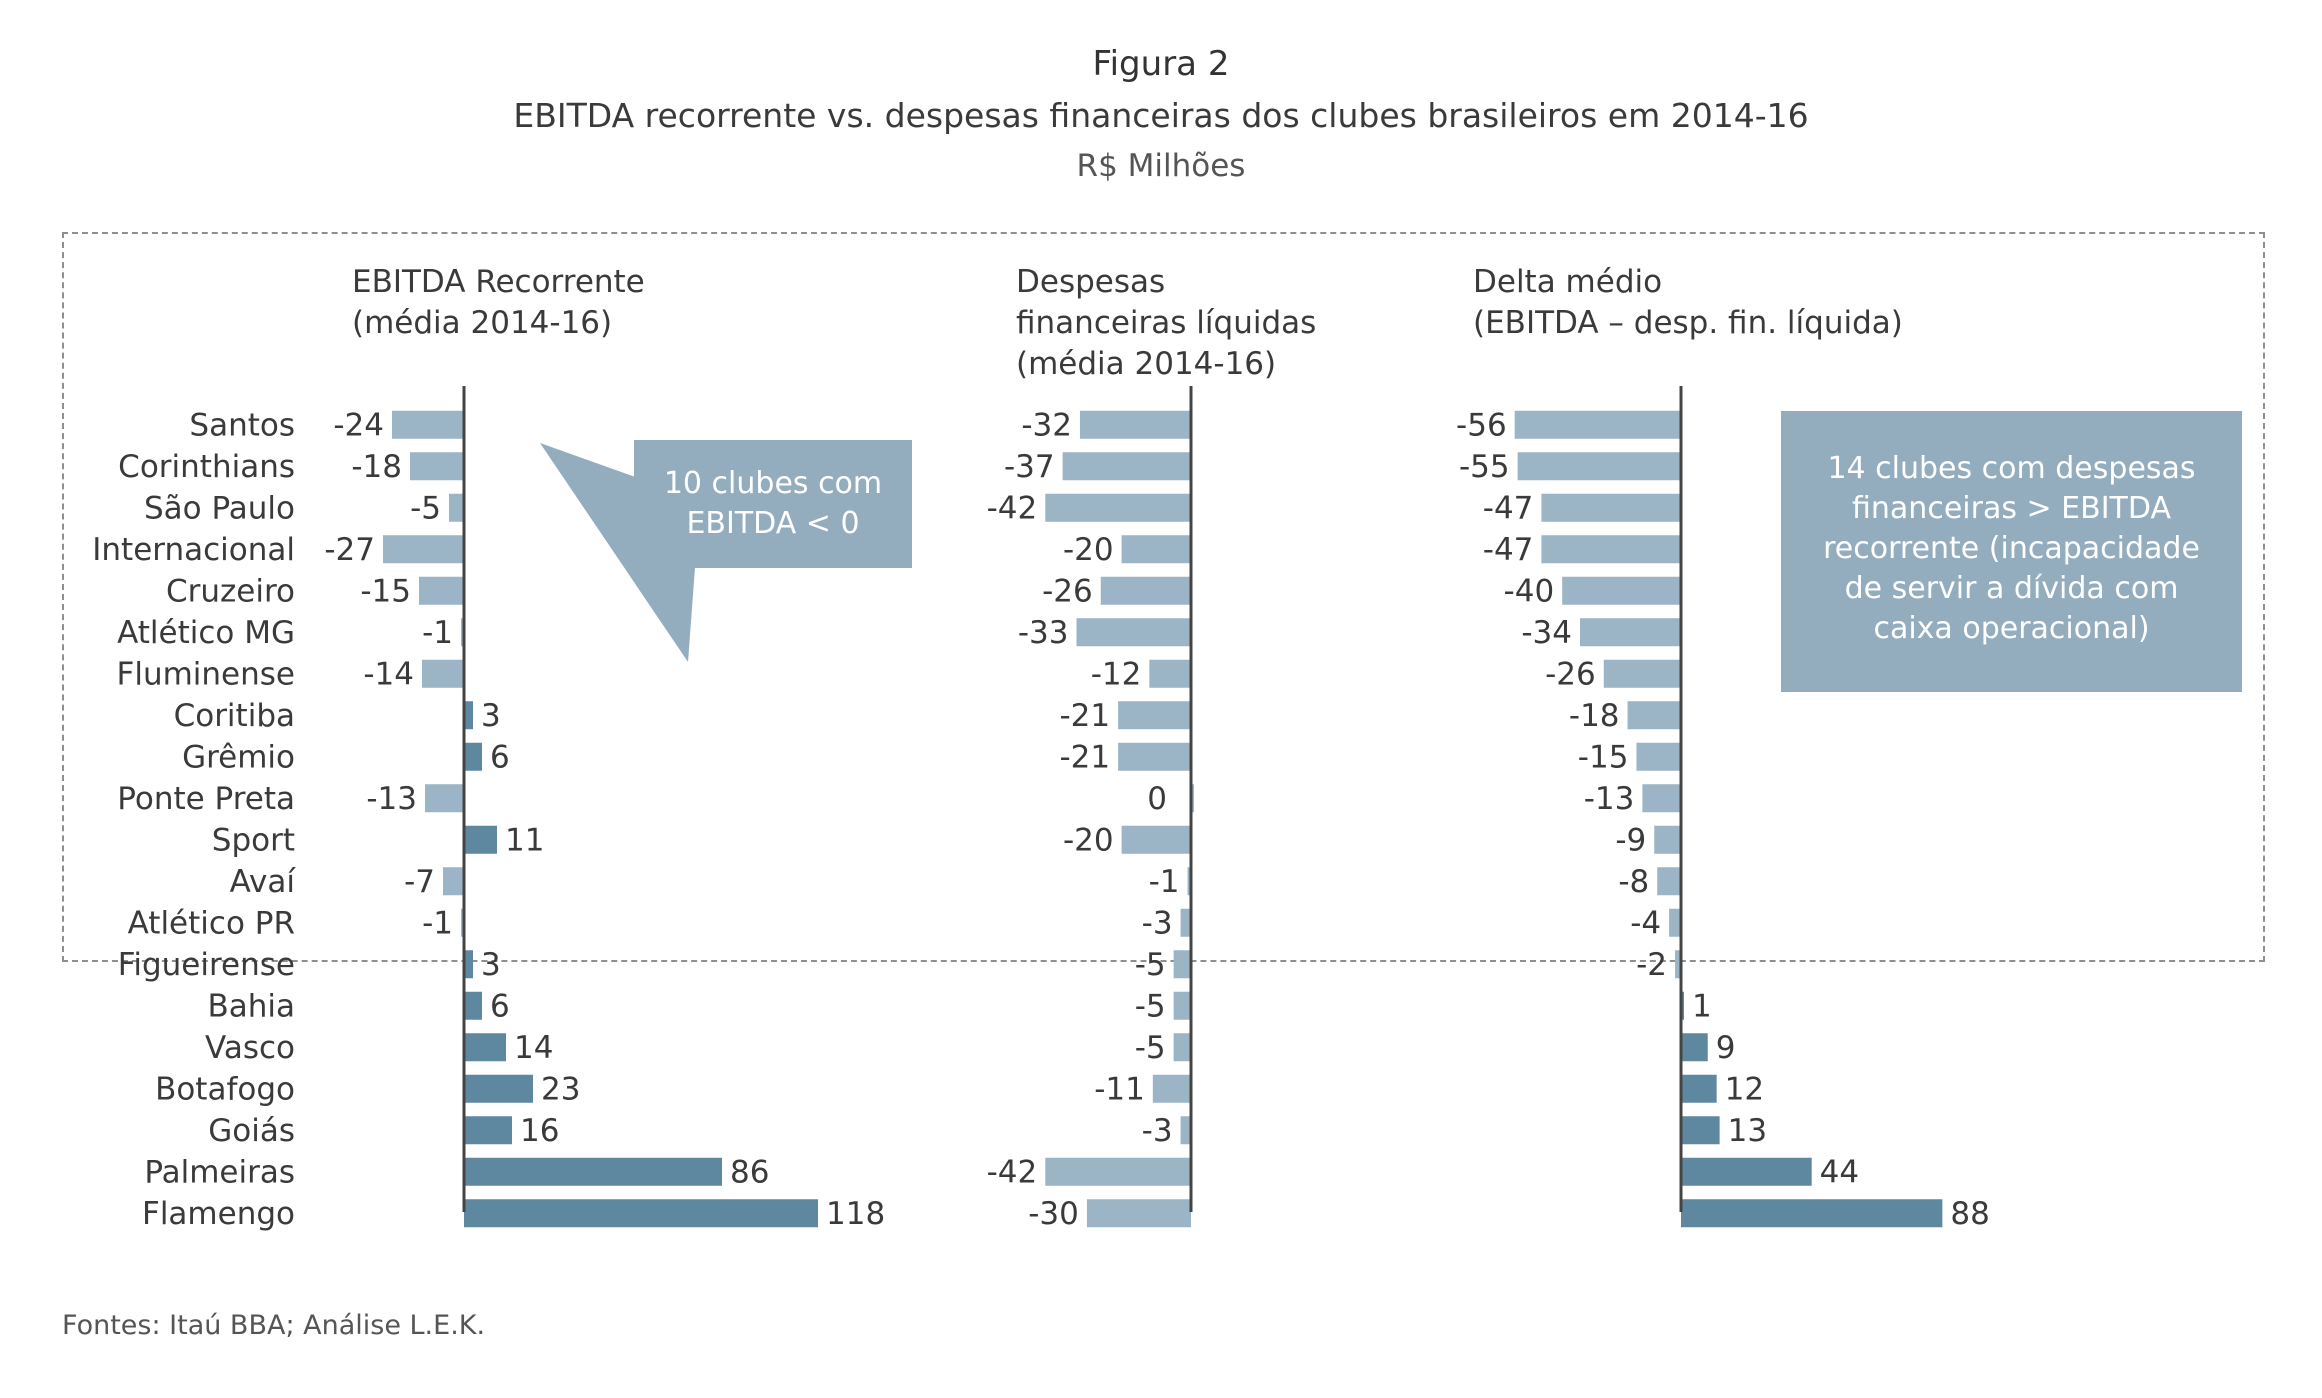 The height and width of the screenshot is (1398, 2322). What do you see at coordinates (749, 1173) in the screenshot?
I see `ebitda-value-label: 86` at bounding box center [749, 1173].